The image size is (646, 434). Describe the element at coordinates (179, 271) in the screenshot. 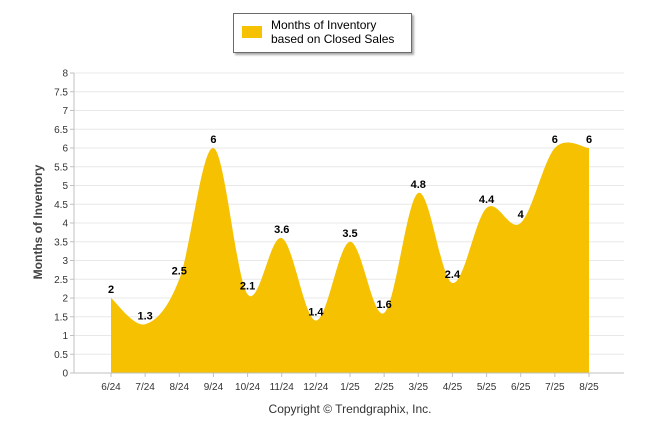

I see `data-label: 2.5` at that location.